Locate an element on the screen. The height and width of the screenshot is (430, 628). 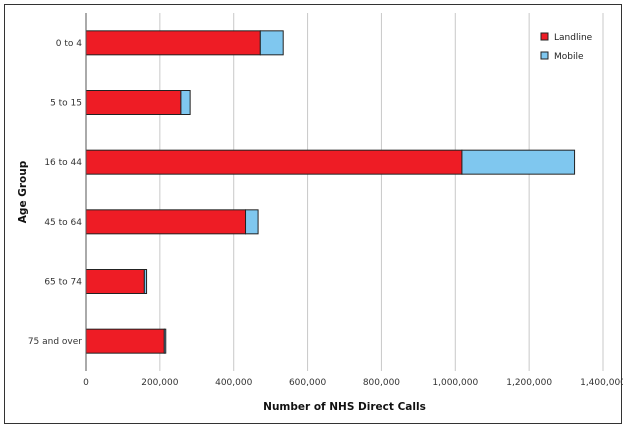
x-tick-label: 600,000 is located at coordinates (307, 383).